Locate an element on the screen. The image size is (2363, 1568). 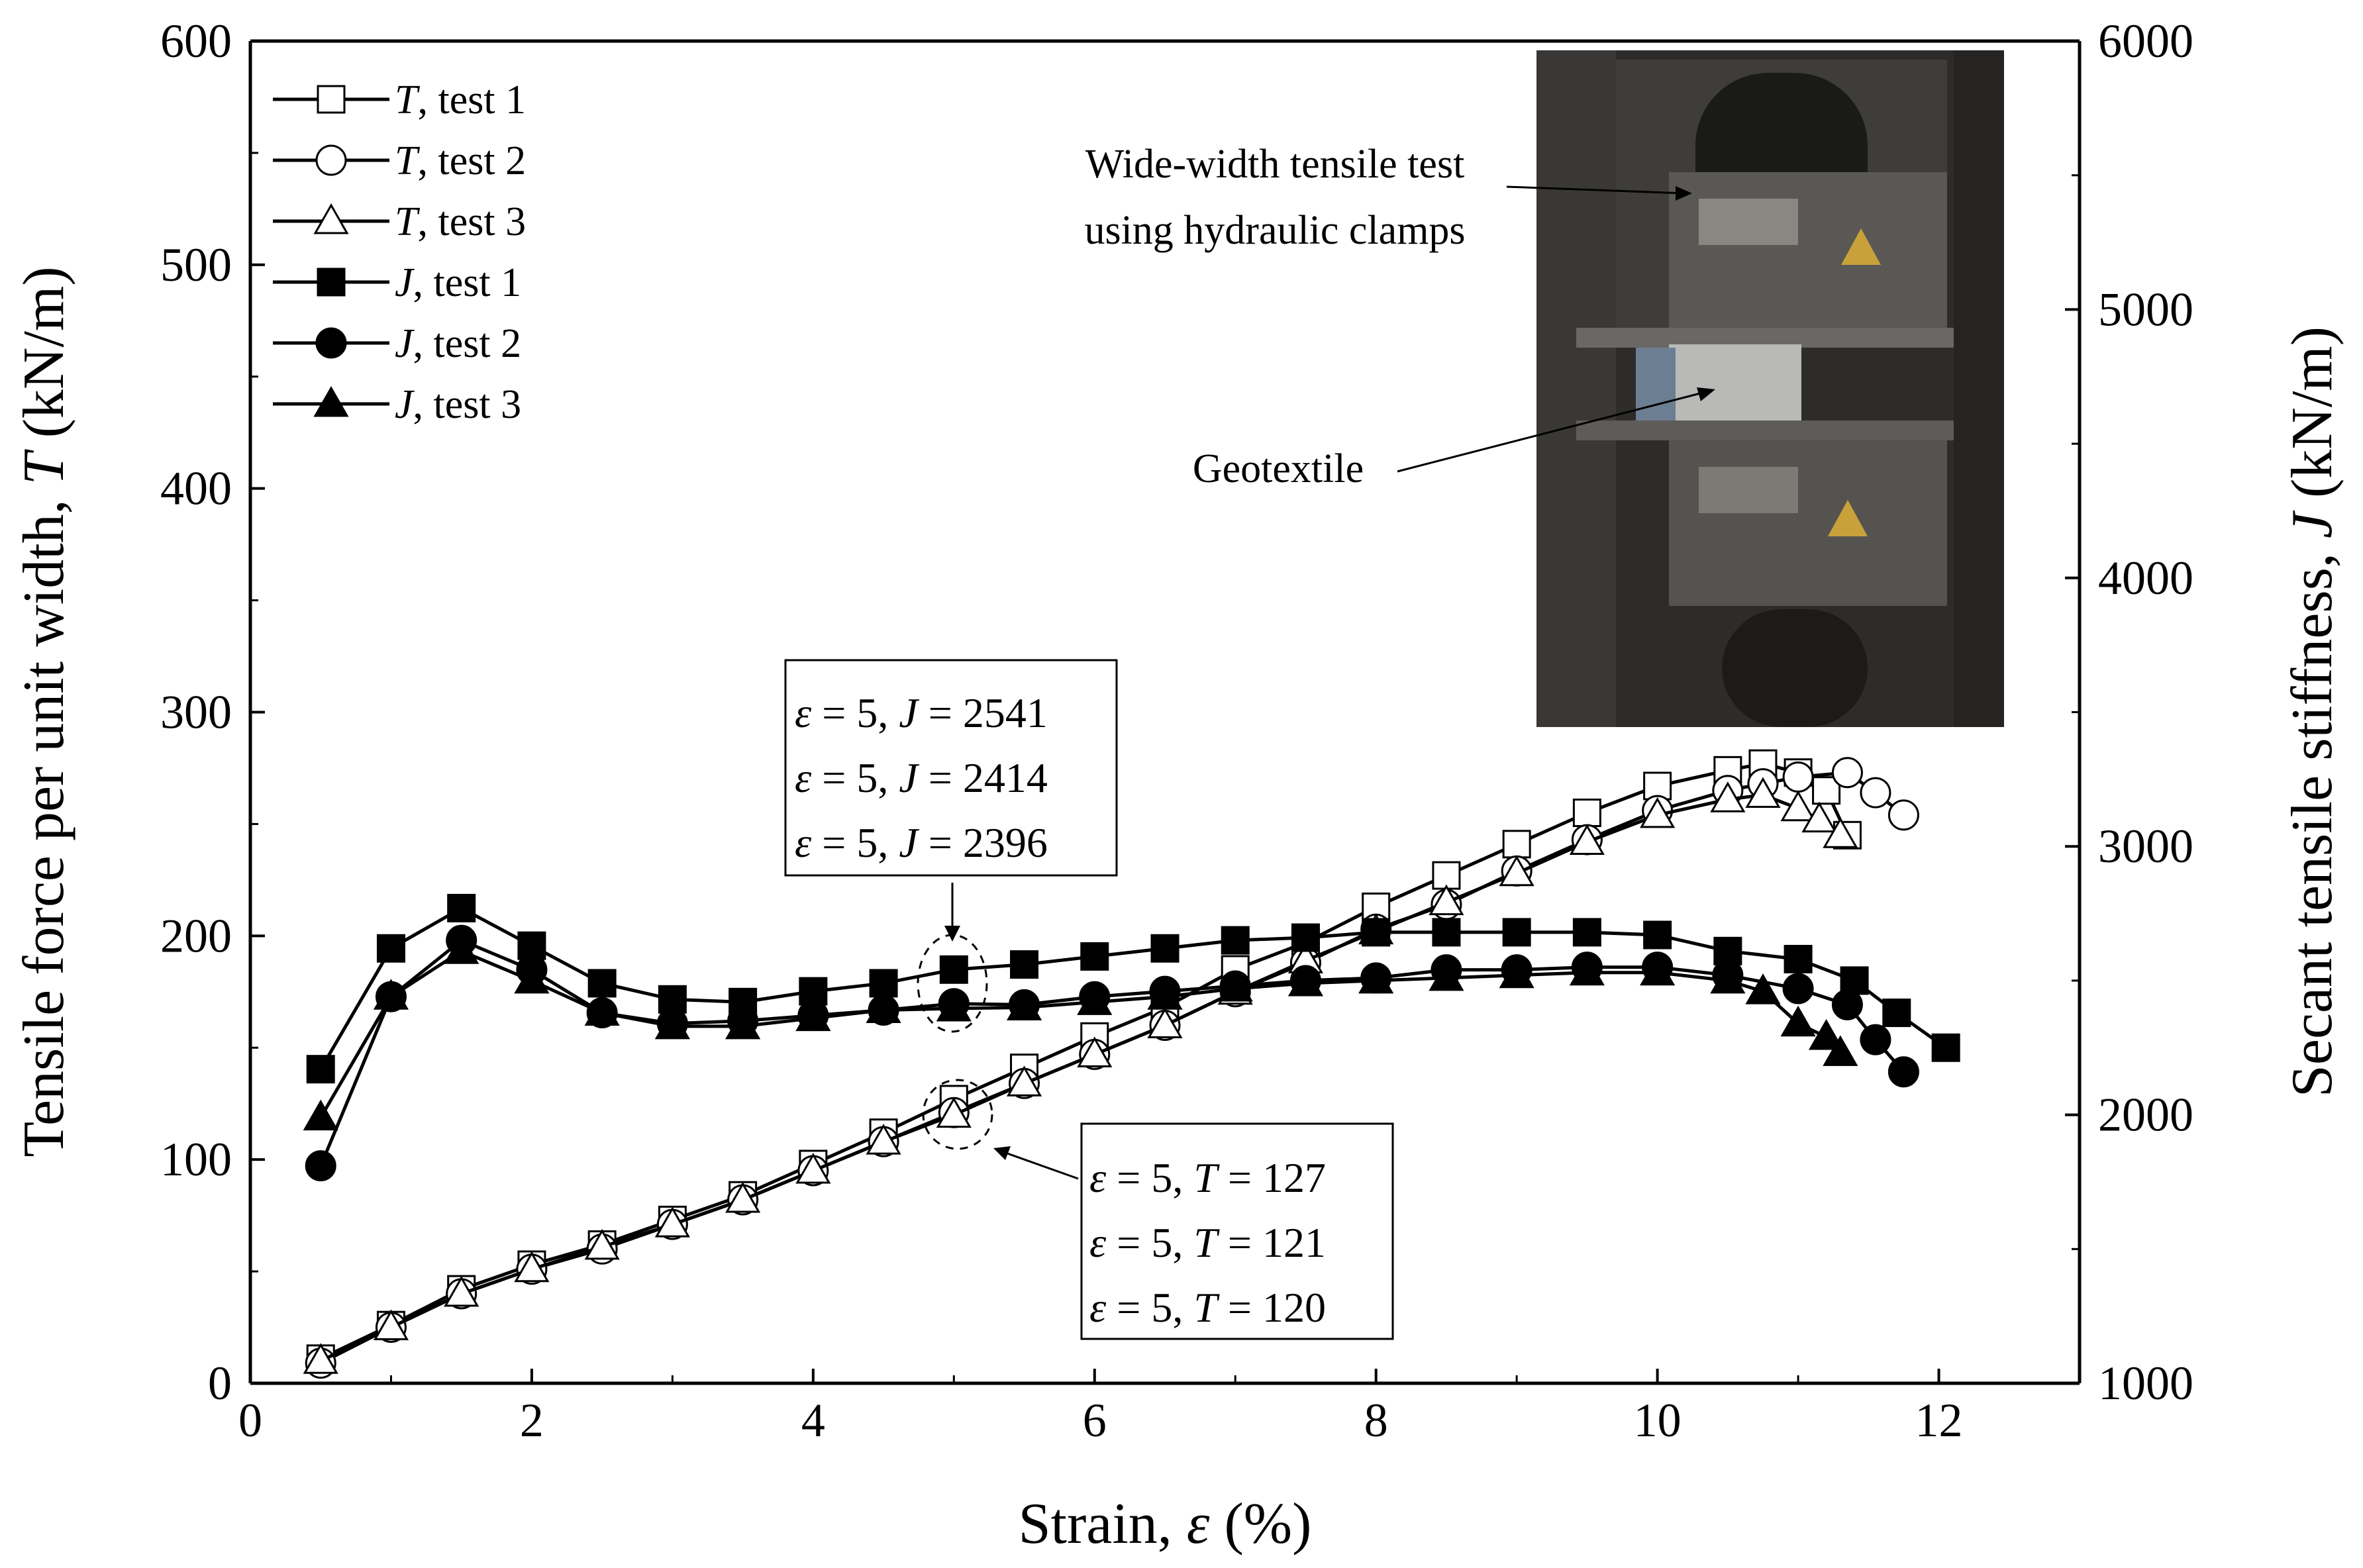
legend-item-1: T, test 1 is located at coordinates (400, 99).